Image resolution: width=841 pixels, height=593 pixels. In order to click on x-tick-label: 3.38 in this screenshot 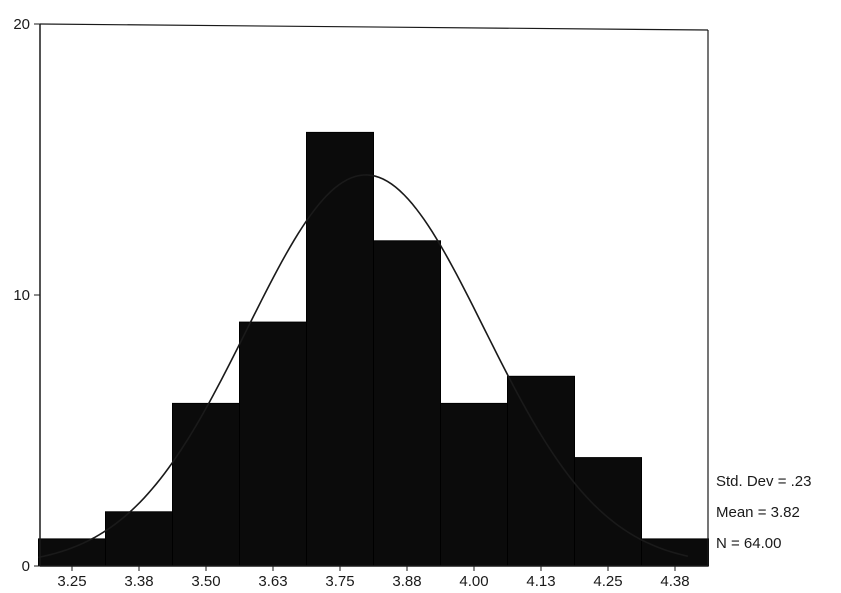, I will do `click(138, 581)`.